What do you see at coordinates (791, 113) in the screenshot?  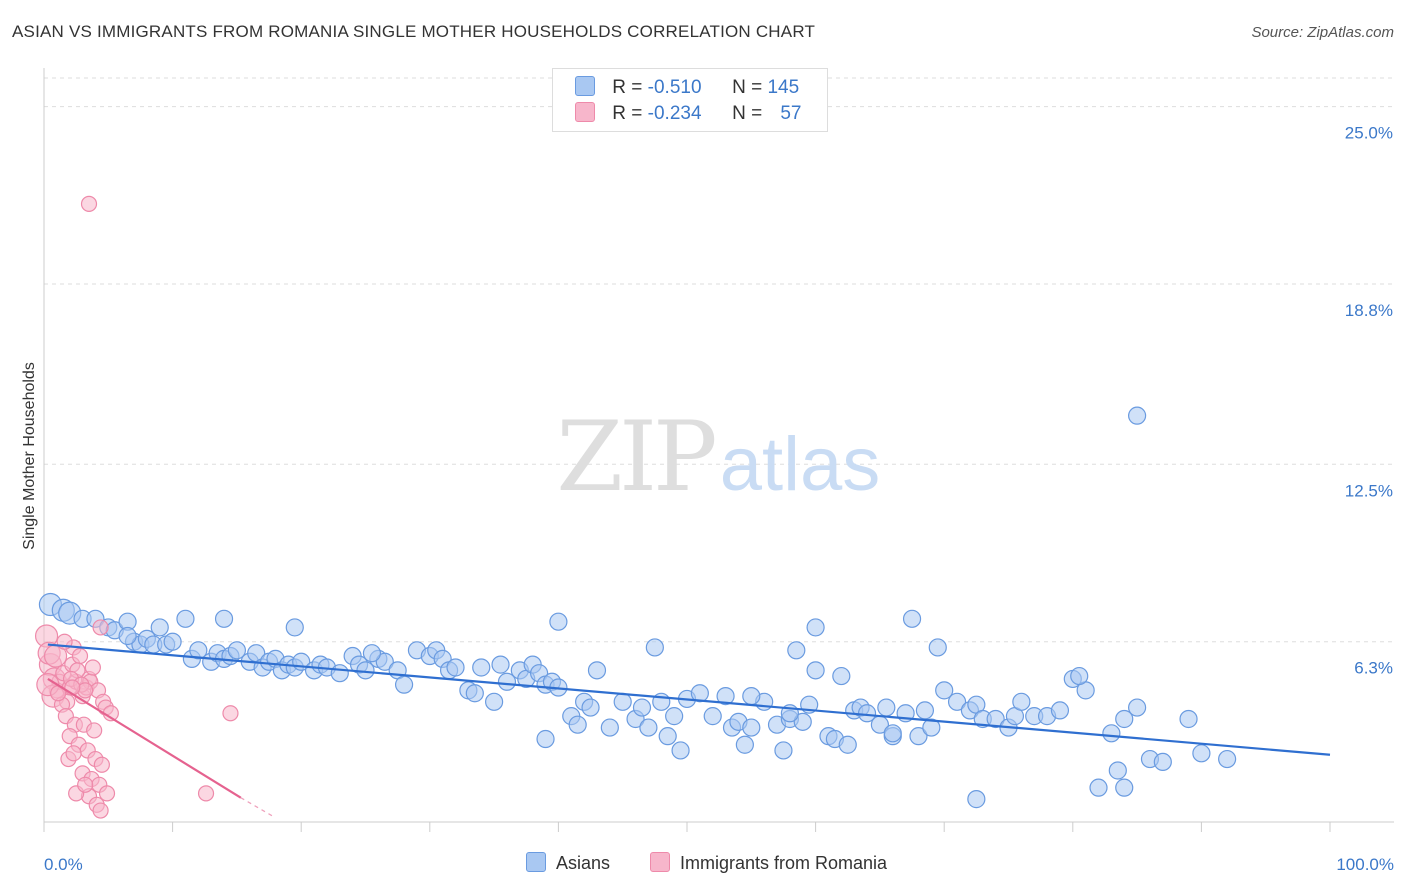 I see `legend-n-value: 57` at bounding box center [791, 113].